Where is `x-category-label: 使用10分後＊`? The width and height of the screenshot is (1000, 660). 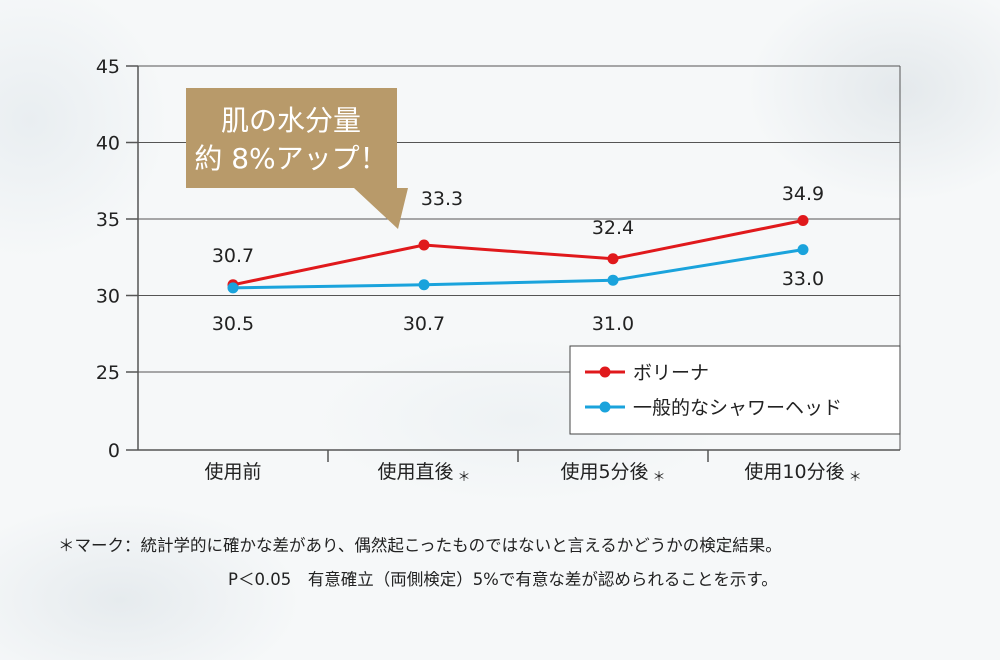 x-category-label: 使用10分後＊ is located at coordinates (802, 473).